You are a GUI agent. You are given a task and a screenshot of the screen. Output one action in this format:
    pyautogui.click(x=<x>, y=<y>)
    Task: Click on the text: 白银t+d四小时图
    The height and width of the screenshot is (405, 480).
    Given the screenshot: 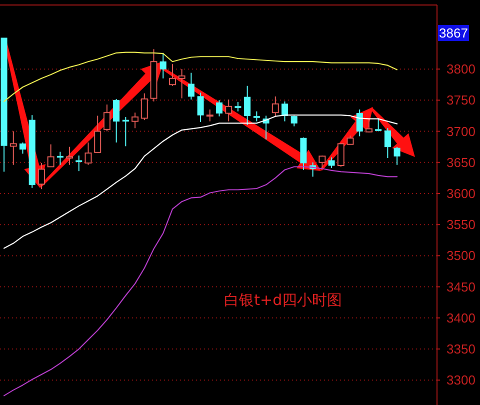 What is the action you would take?
    pyautogui.click(x=283, y=300)
    